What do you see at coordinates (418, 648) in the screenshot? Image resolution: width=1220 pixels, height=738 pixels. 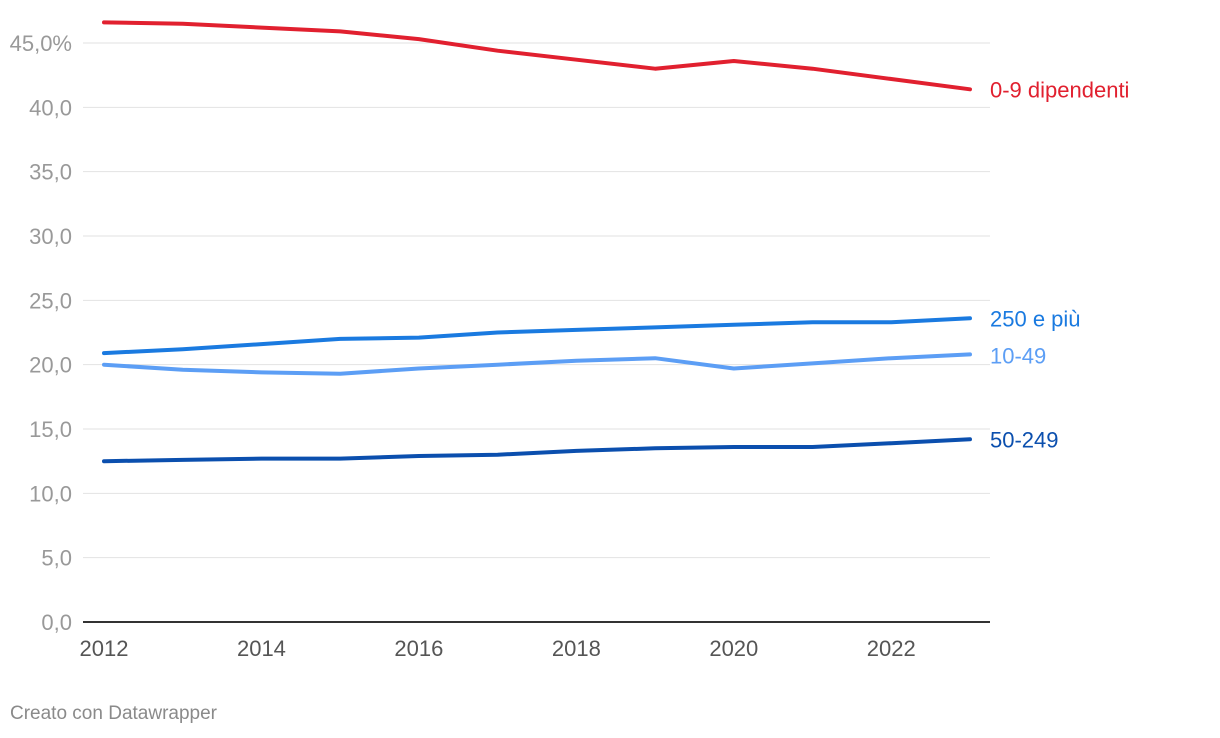 I see `x-tick-label: 2016` at bounding box center [418, 648].